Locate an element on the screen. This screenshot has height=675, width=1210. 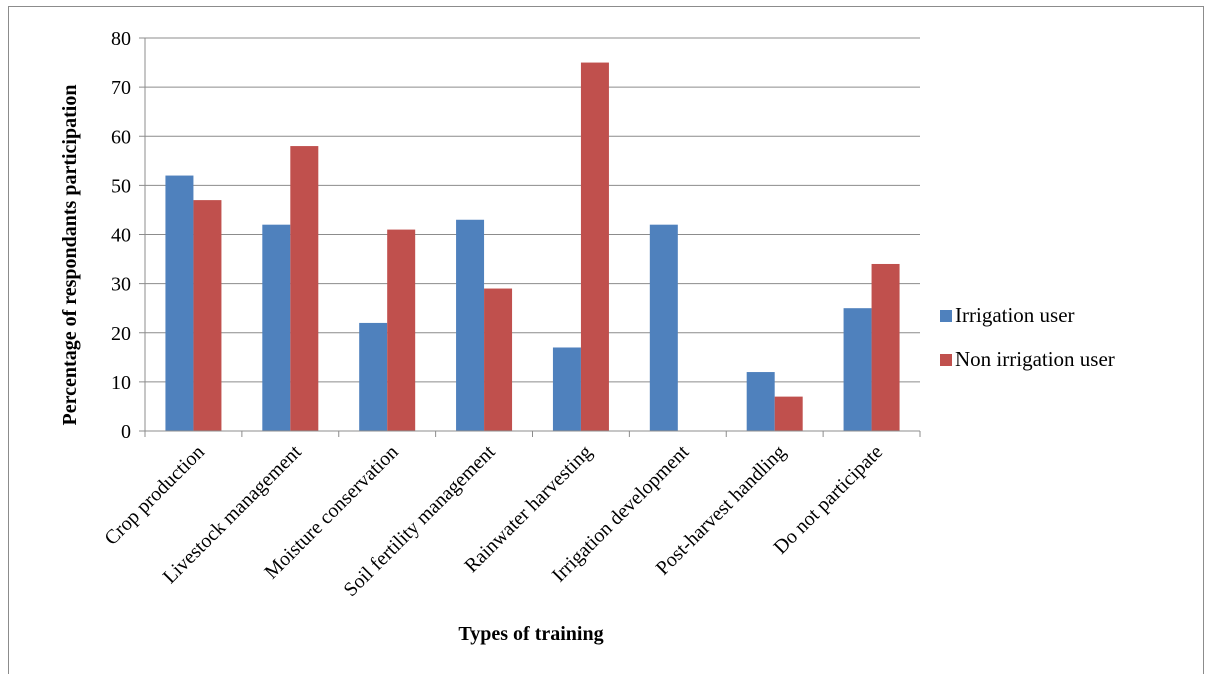
y-tick-label: 20 is located at coordinates (121, 334).